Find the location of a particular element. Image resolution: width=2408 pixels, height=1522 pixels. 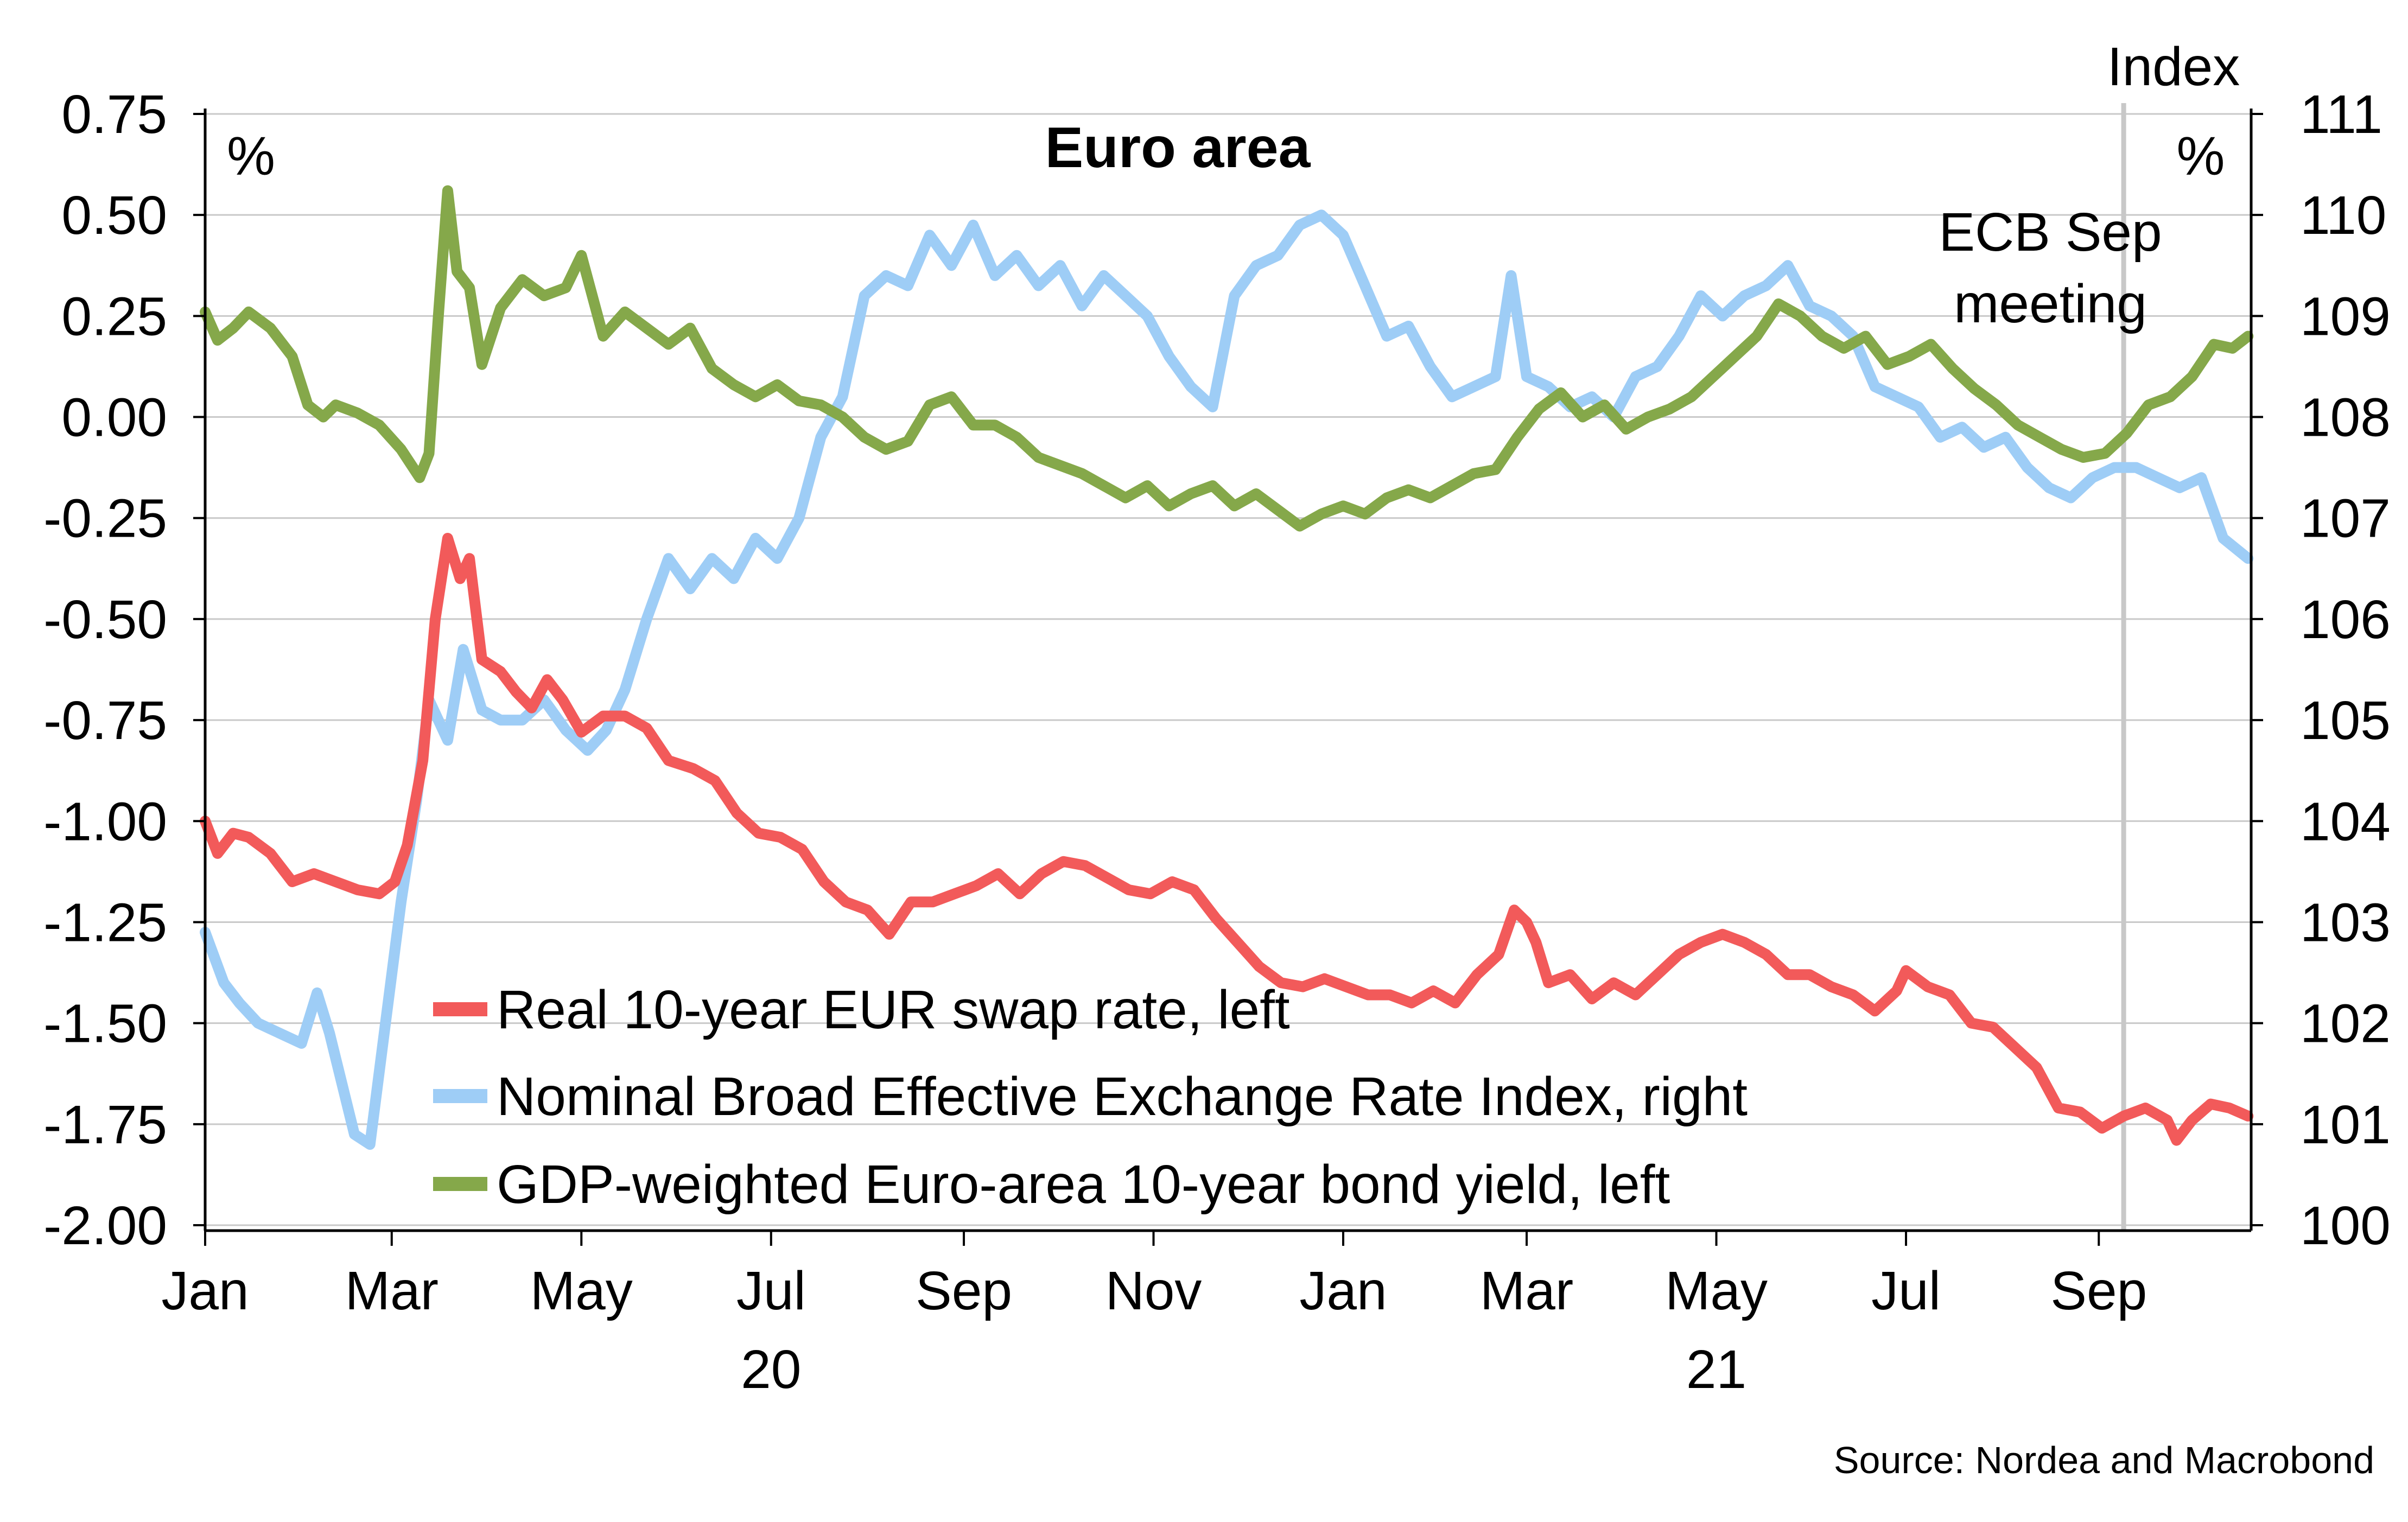

x-tick-label: Nov is located at coordinates (1153, 1290).